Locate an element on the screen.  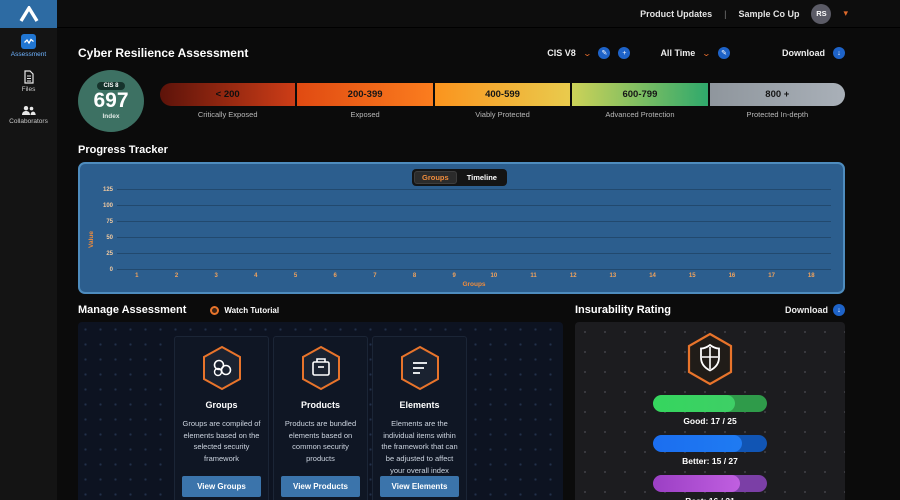
scale-segment-label: Viably Protected is located at coordinates (502, 114).